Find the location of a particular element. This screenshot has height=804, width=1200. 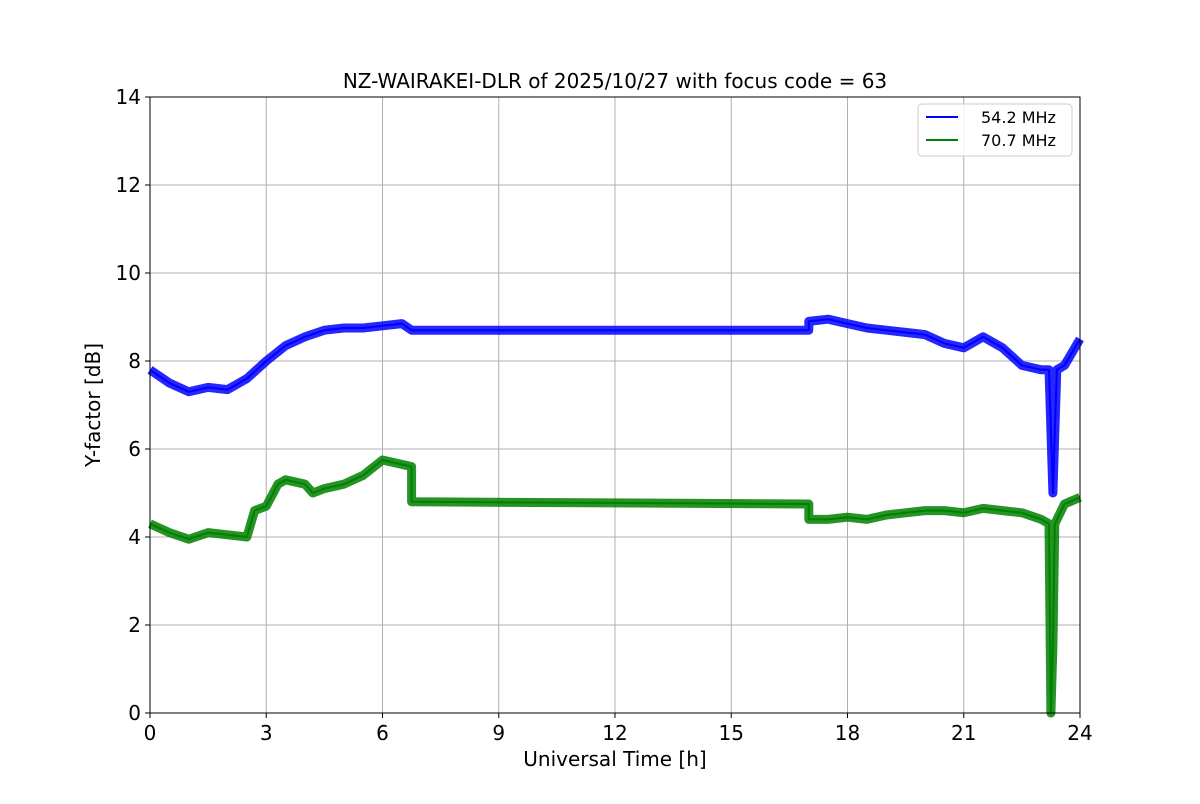

x-tick-label: 21 is located at coordinates (963, 733).